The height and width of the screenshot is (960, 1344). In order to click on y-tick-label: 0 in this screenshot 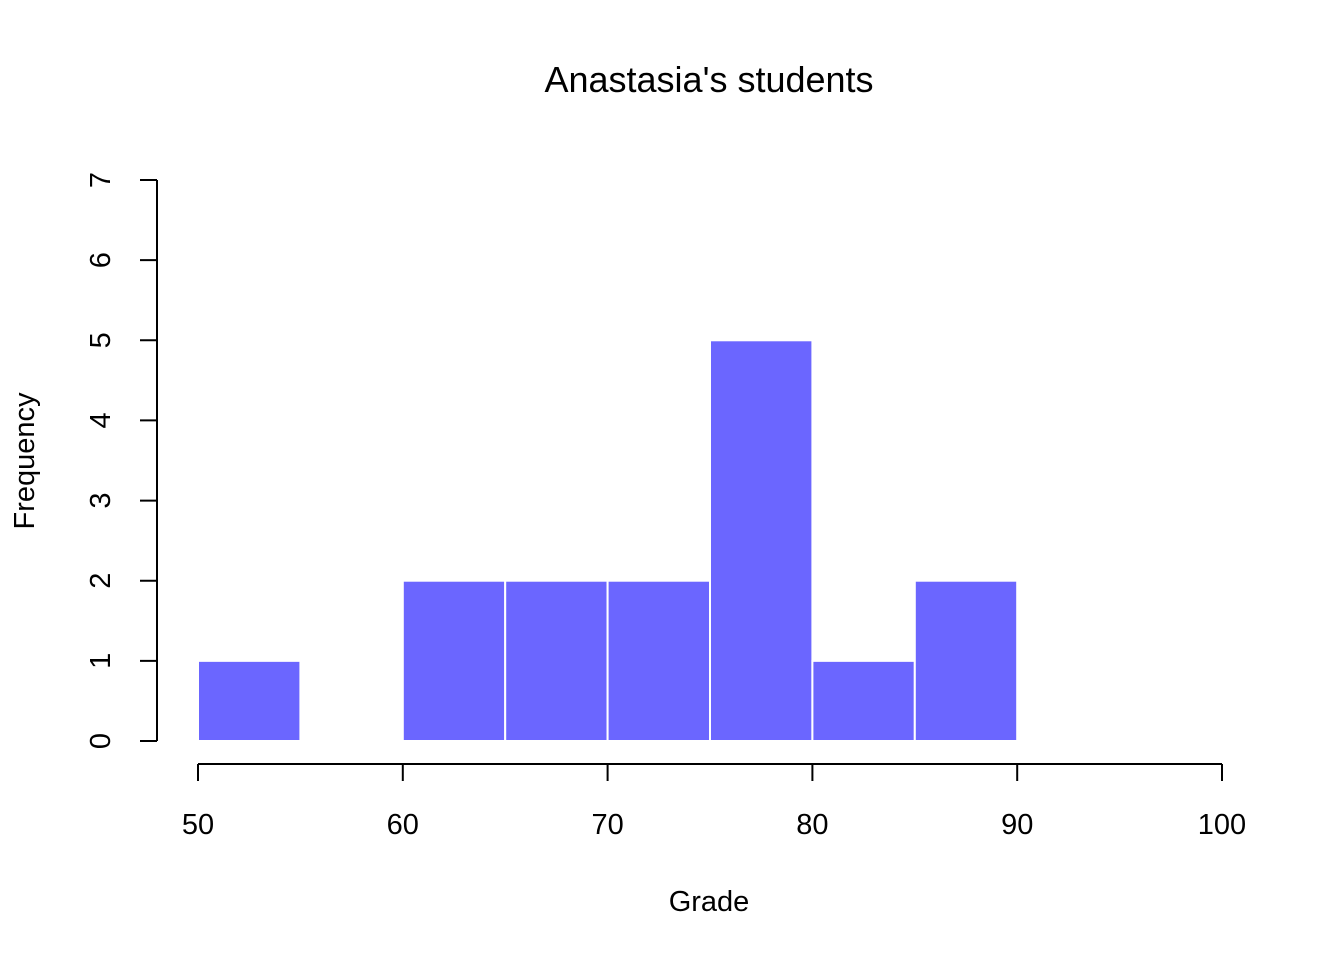, I will do `click(101, 741)`.